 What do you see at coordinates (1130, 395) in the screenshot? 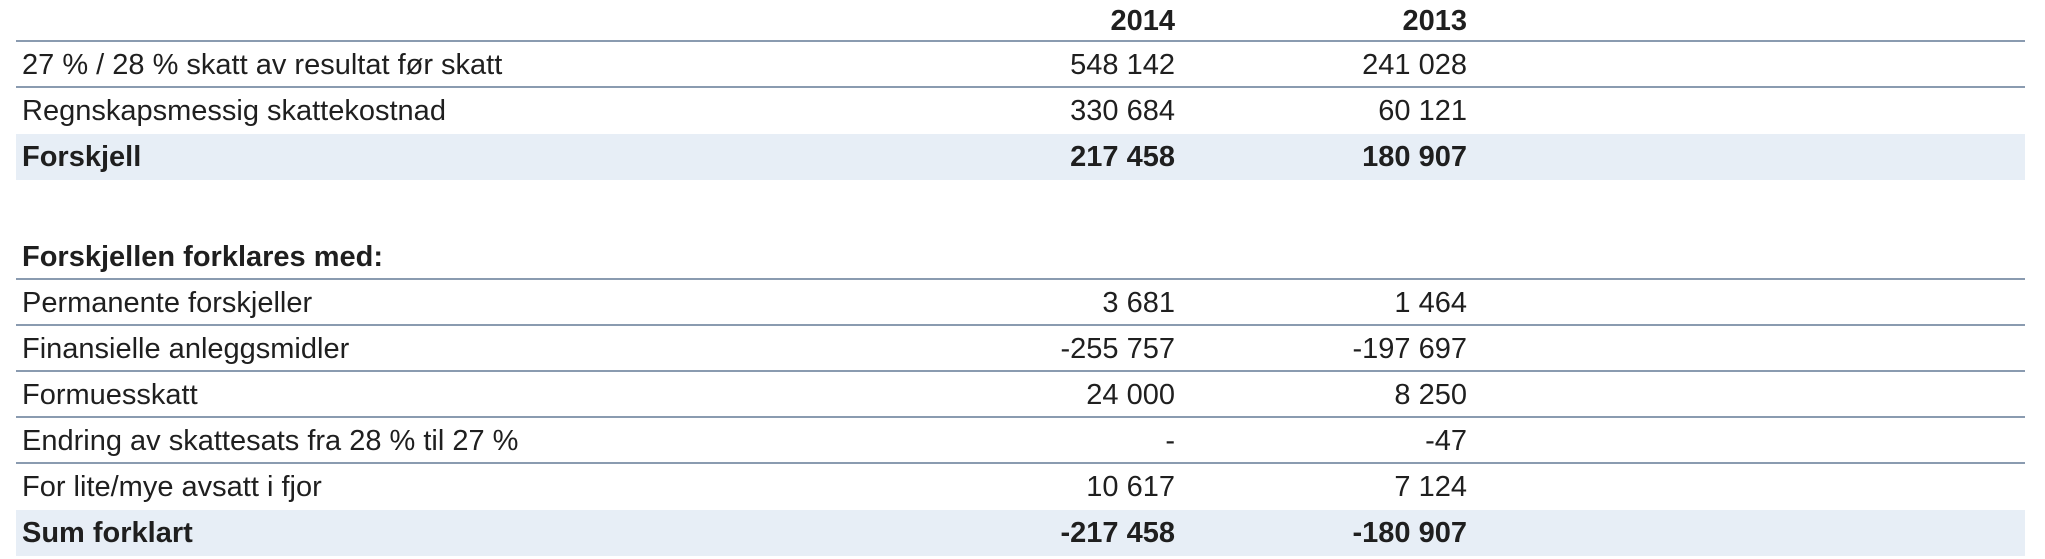
I see `row-value-2014: 24 000` at bounding box center [1130, 395].